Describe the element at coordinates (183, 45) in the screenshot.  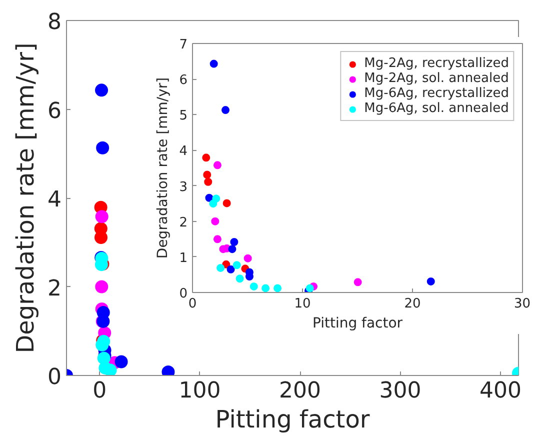
I see `y-tick-label: 7` at that location.